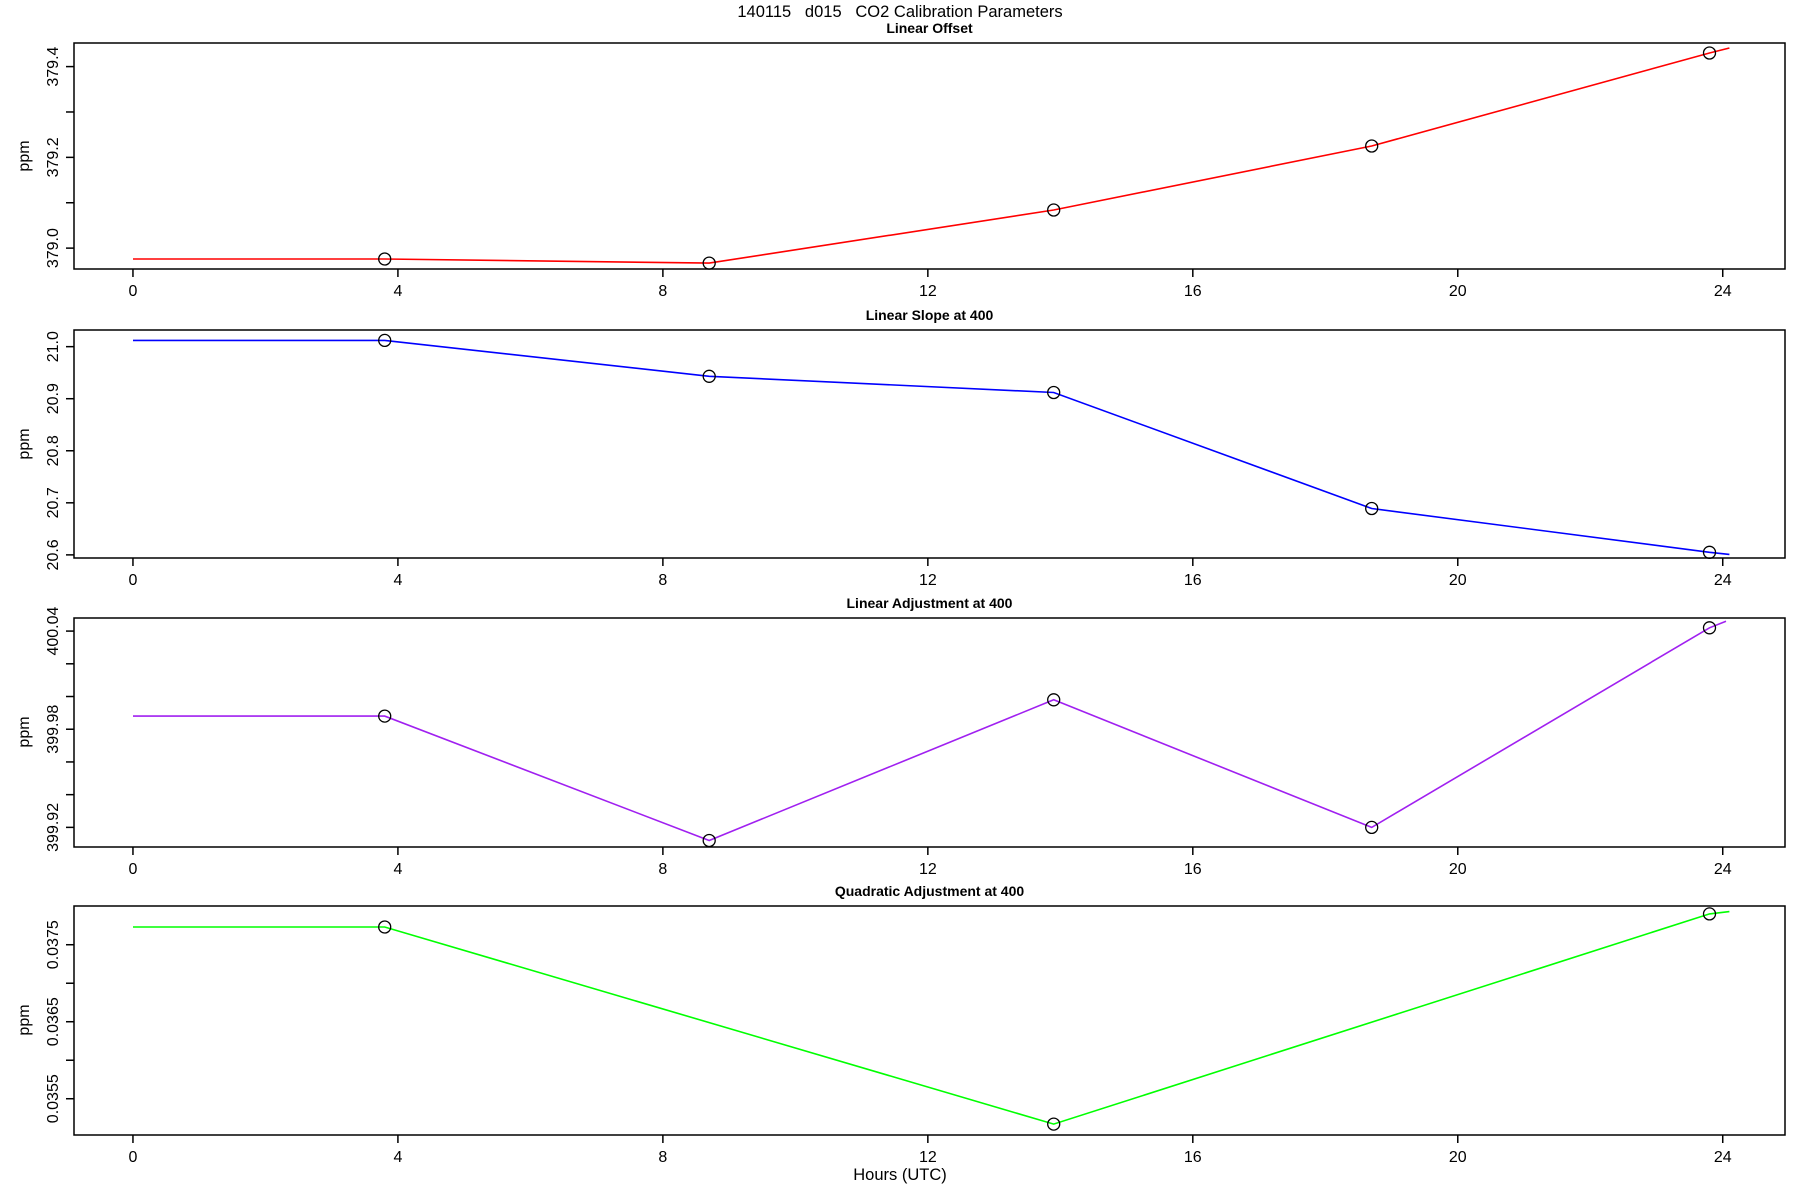  What do you see at coordinates (53, 944) in the screenshot?
I see `y-tick-label: 0.0375` at bounding box center [53, 944].